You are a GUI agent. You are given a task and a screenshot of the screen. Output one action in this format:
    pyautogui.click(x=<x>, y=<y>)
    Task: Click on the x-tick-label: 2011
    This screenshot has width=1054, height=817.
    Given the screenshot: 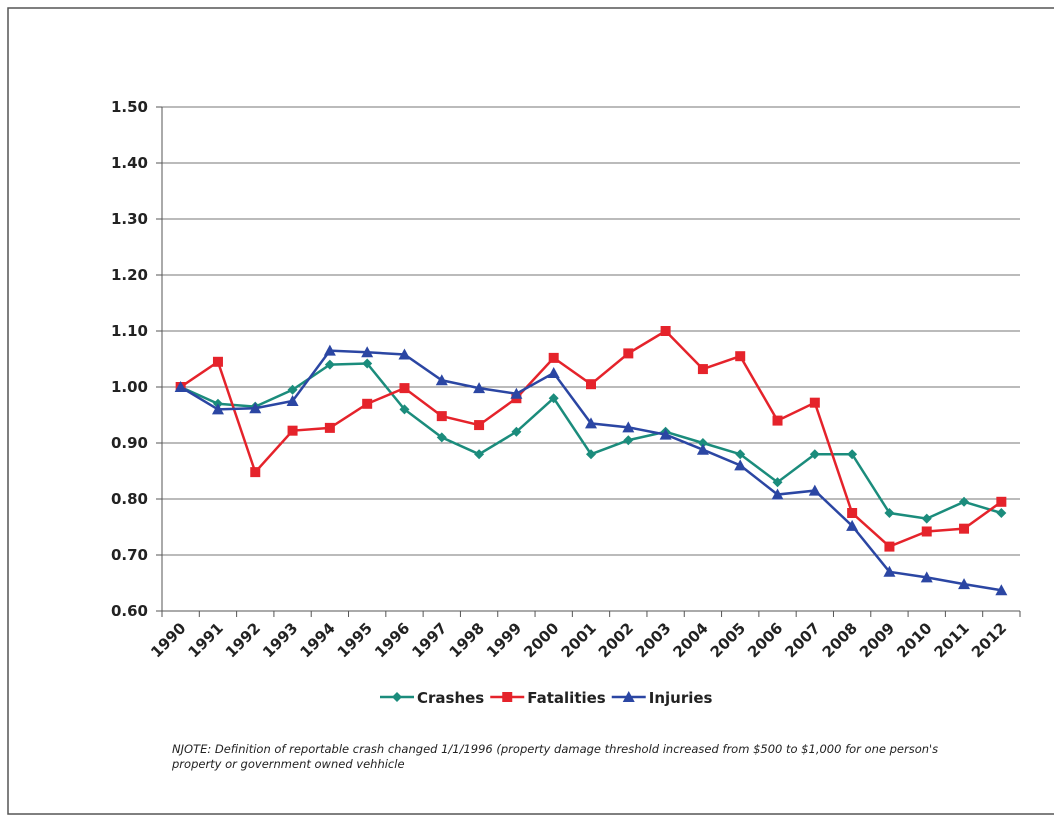 What is the action you would take?
    pyautogui.click(x=952, y=640)
    